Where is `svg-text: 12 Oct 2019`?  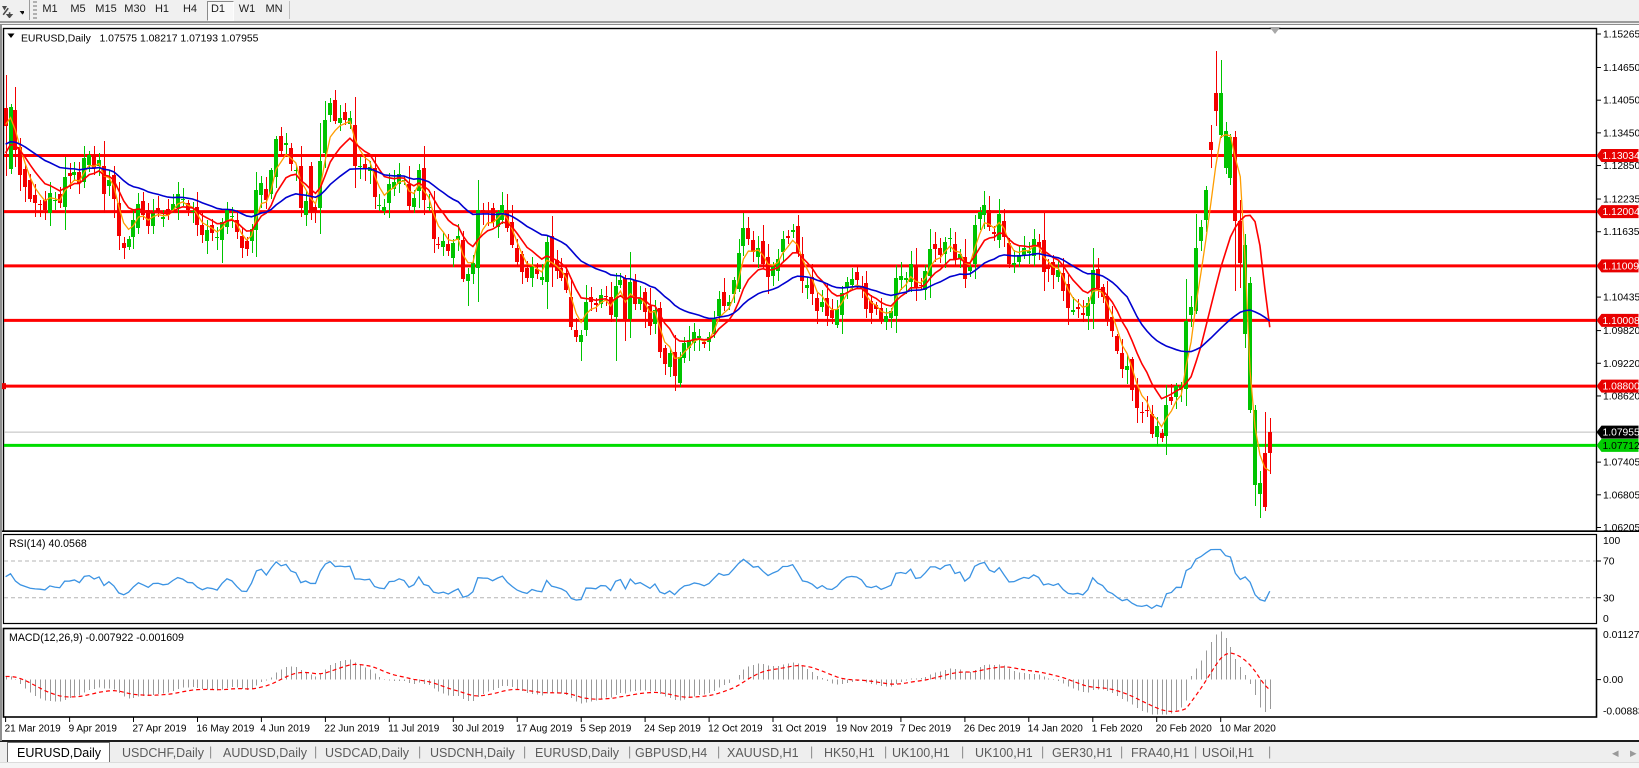 svg-text: 12 Oct 2019 is located at coordinates (735, 729).